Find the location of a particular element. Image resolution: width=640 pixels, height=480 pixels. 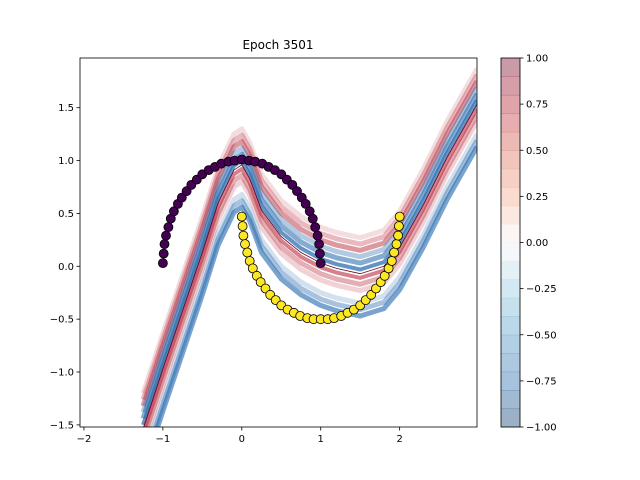

x-axis: −2 −1 0 1 2 is located at coordinates (240, 436).